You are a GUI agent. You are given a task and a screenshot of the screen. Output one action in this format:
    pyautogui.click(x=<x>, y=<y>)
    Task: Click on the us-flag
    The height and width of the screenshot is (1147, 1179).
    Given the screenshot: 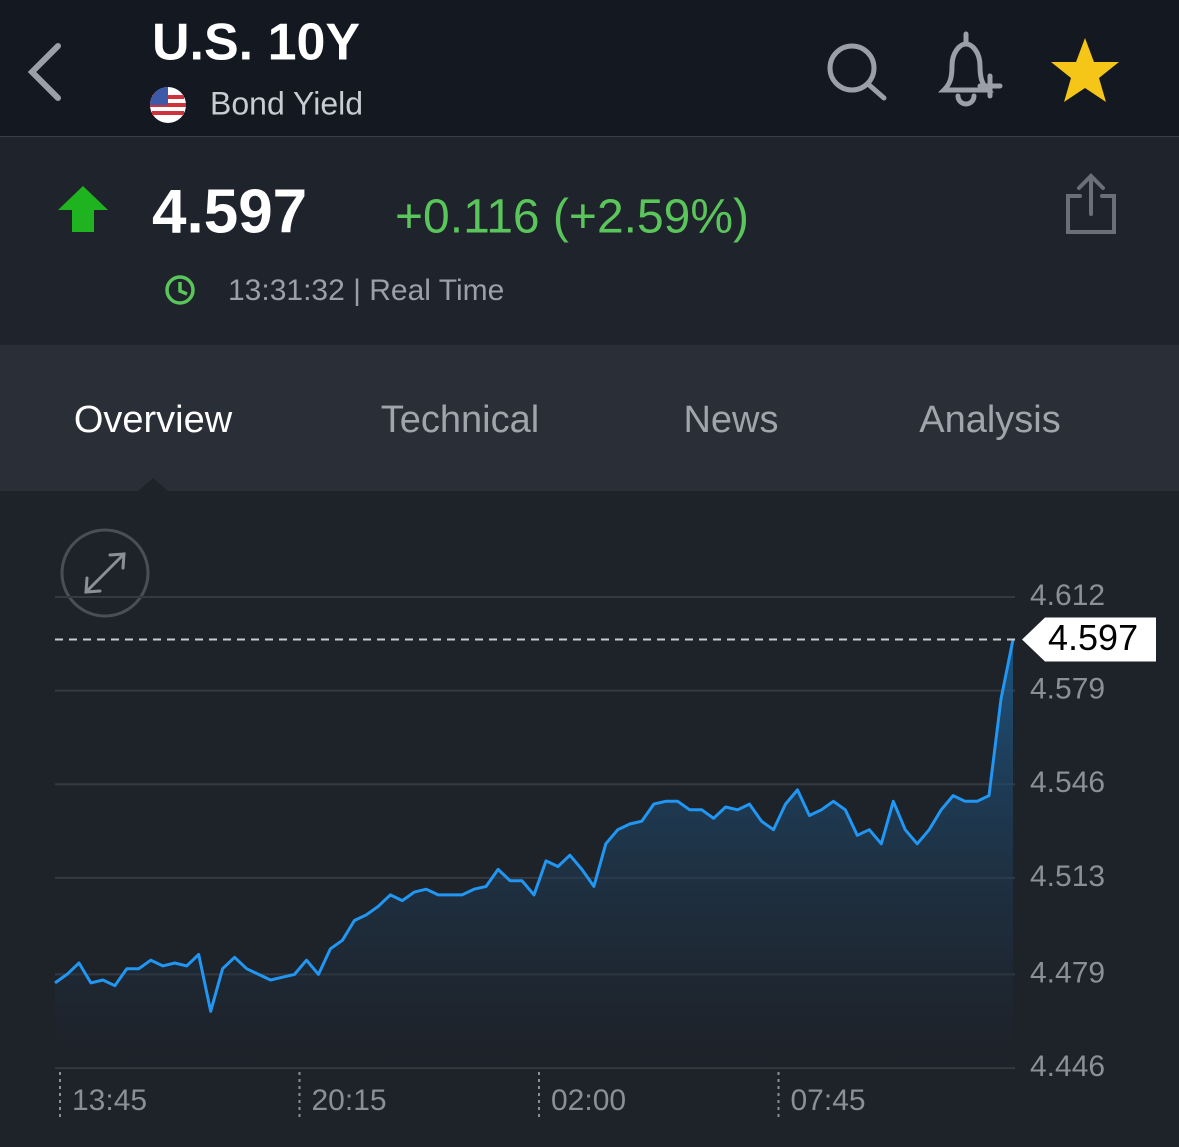 What is the action you would take?
    pyautogui.click(x=168, y=105)
    